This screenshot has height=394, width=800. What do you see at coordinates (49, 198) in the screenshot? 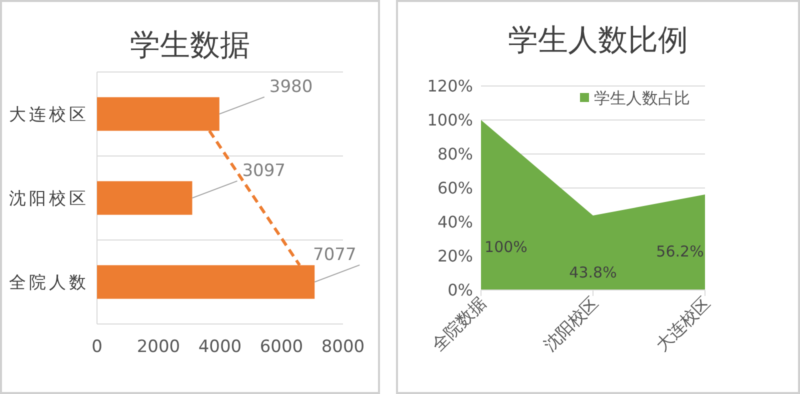
I see `y-tick-label: 沈阳校区` at bounding box center [49, 198].